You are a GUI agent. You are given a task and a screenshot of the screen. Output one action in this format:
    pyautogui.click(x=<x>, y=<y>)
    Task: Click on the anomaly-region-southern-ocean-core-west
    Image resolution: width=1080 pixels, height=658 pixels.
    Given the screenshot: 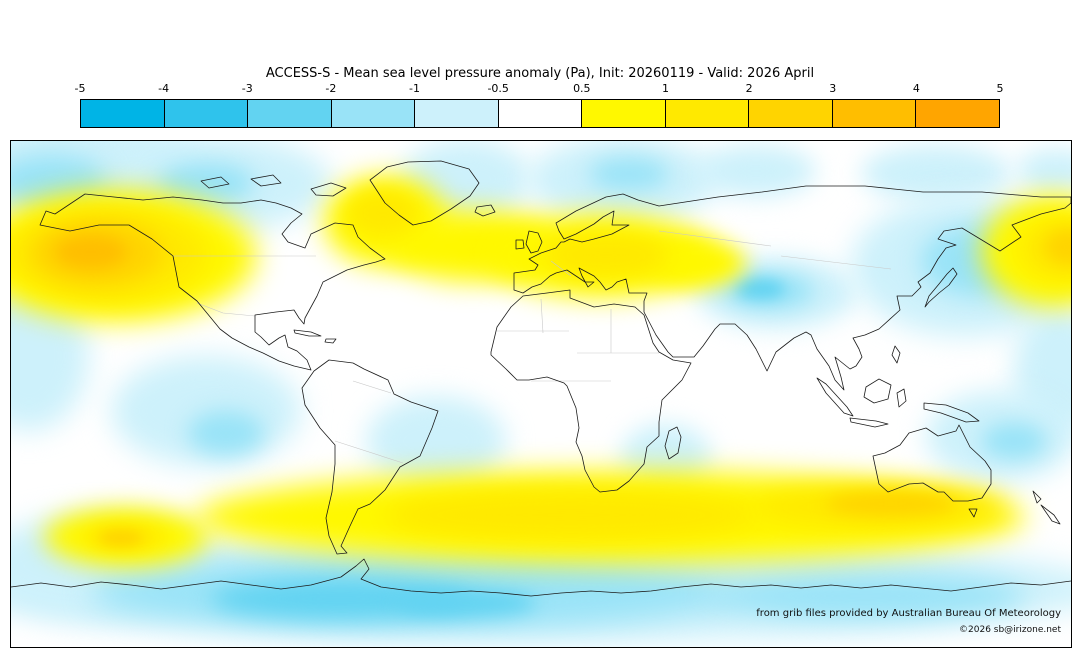 What is the action you would take?
    pyautogui.click(x=571, y=515)
    